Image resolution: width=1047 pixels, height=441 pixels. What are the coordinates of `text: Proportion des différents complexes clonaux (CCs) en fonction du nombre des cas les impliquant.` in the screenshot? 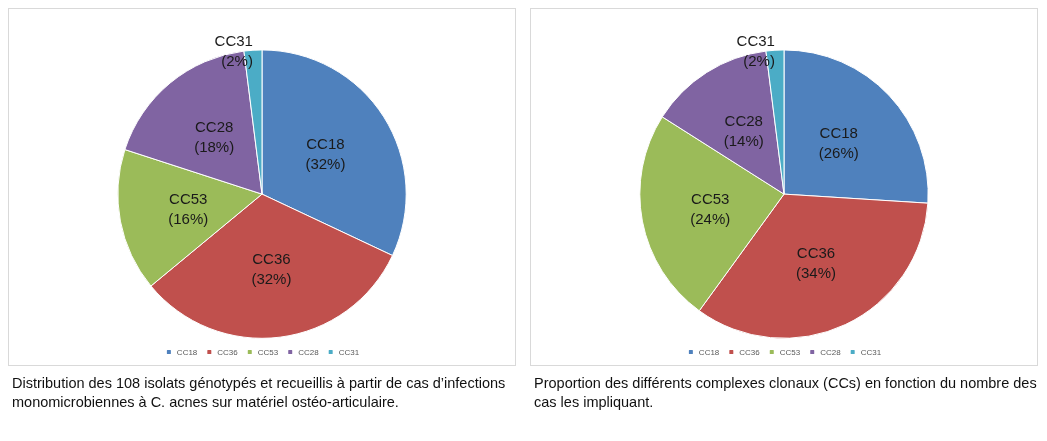 It's located at (785, 393).